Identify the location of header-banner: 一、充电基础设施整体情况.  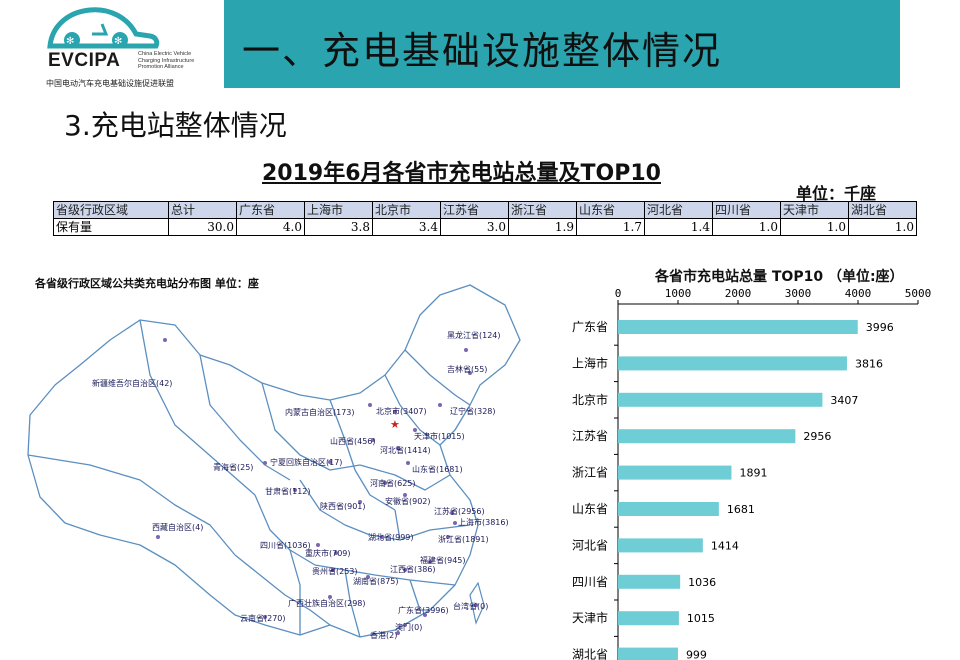
(562, 44).